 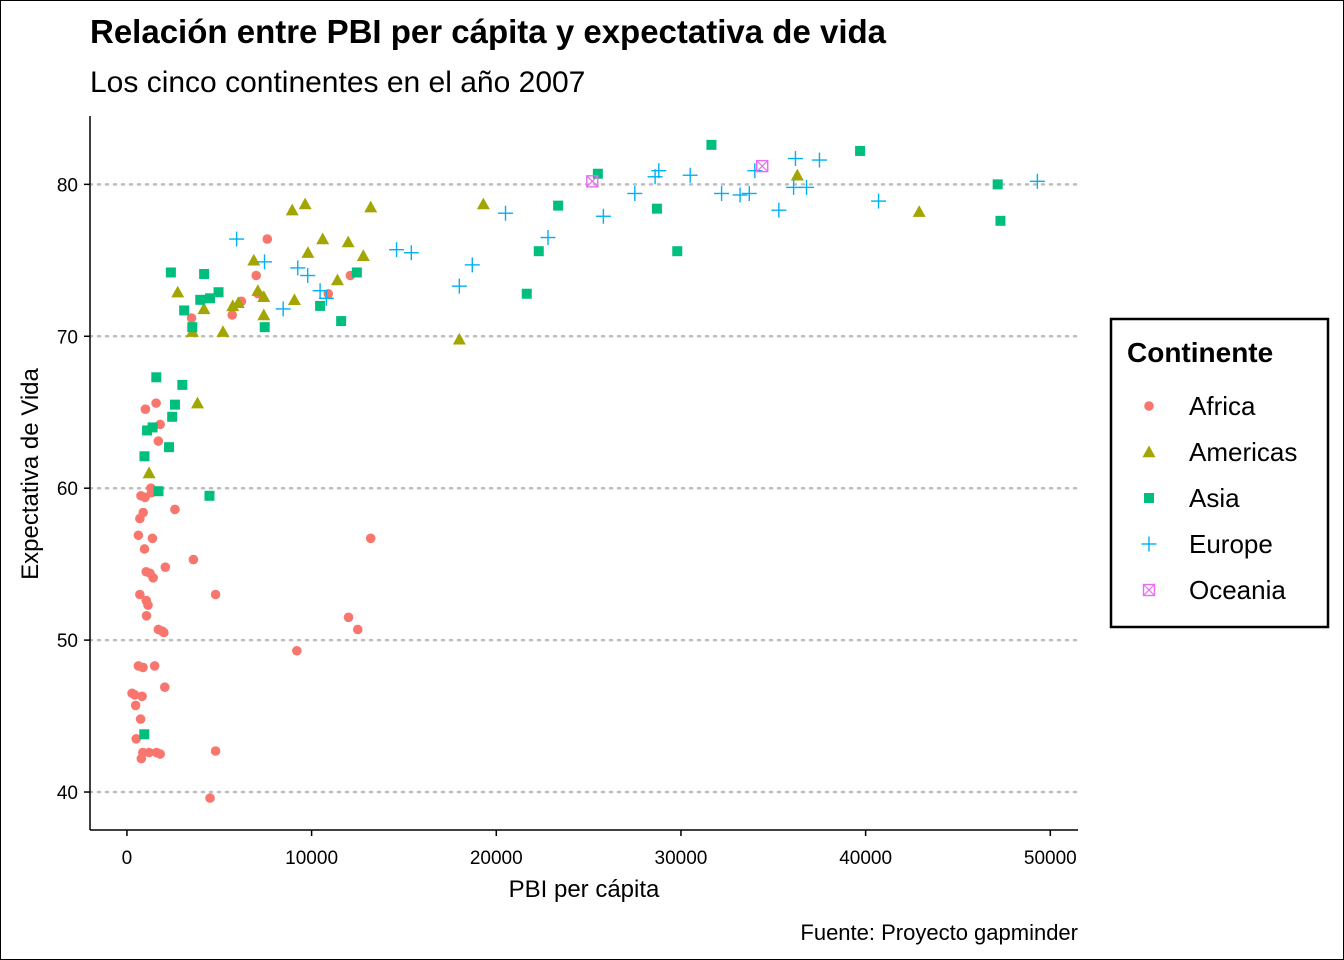 What do you see at coordinates (251, 518) in the screenshot?
I see `series-africa` at bounding box center [251, 518].